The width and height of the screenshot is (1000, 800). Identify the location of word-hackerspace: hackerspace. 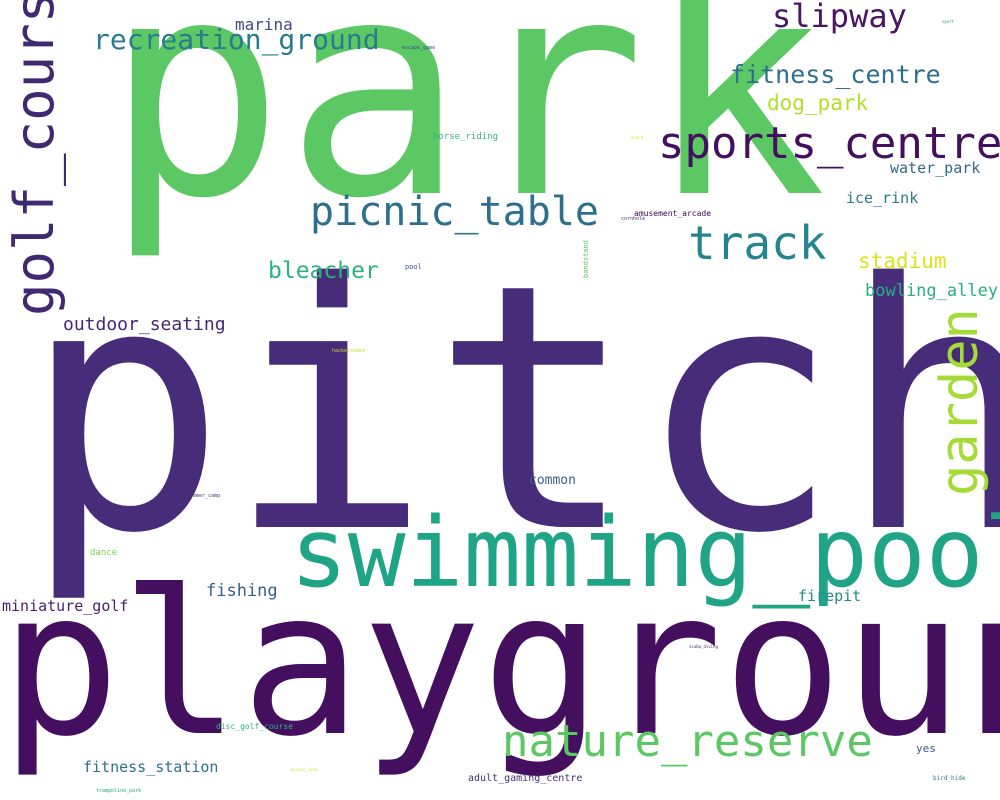
(349, 351).